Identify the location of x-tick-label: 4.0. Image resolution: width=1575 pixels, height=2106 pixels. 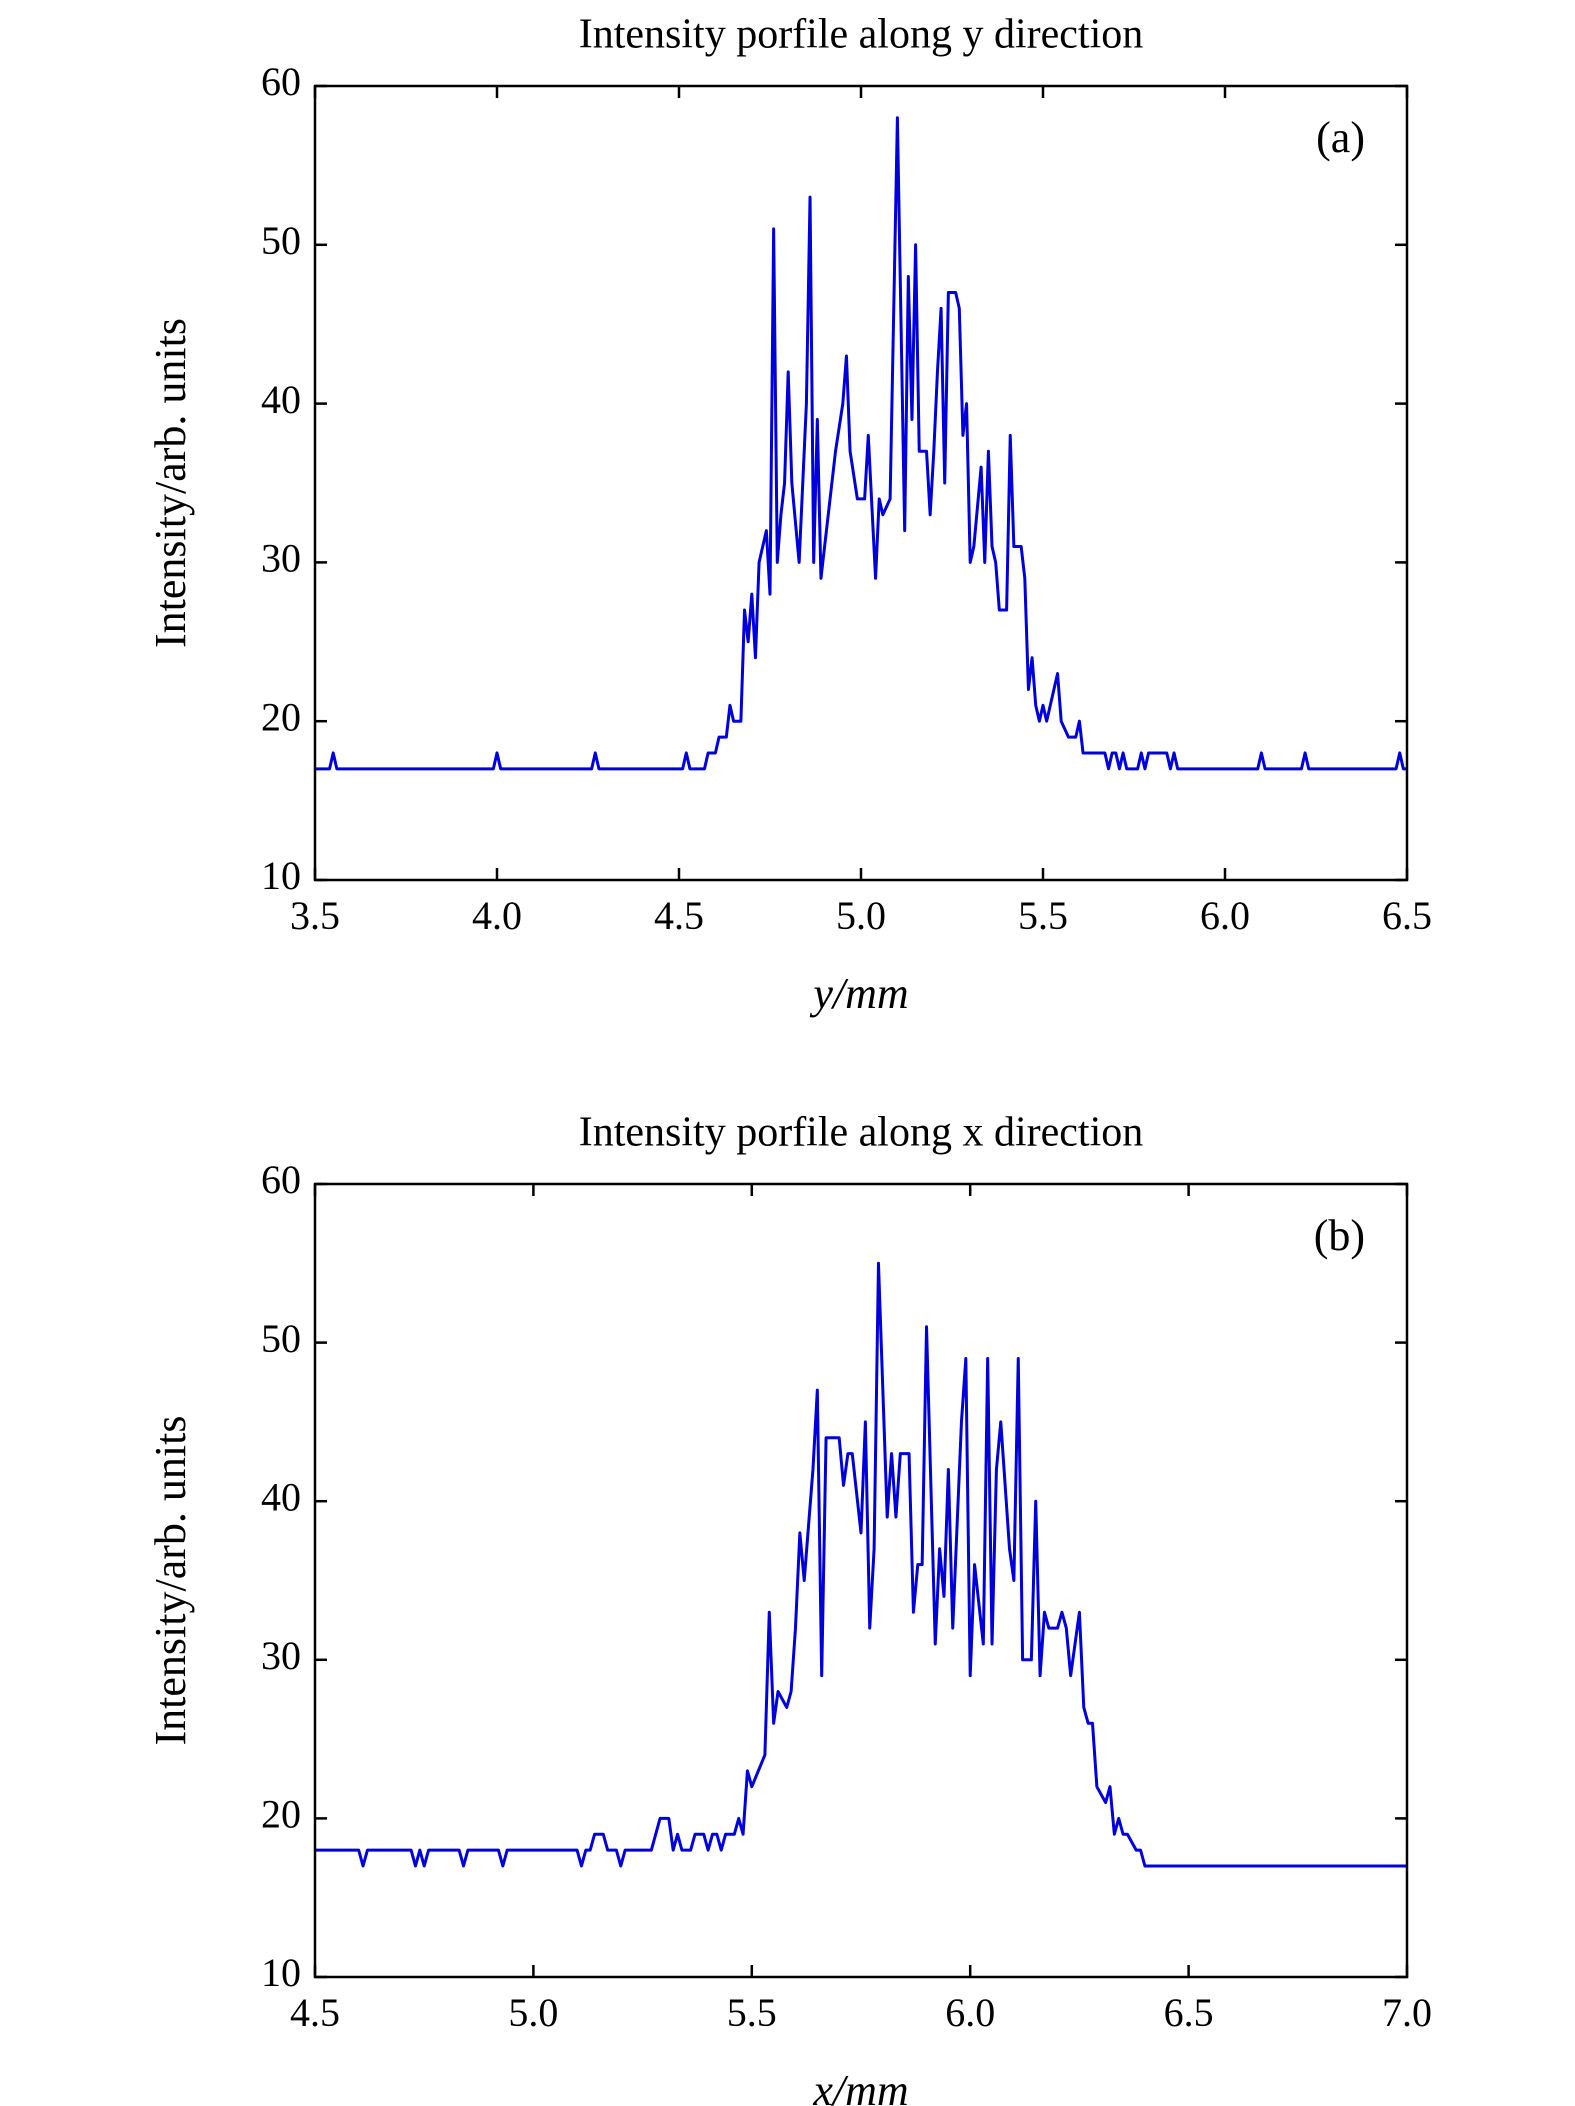
(497, 915).